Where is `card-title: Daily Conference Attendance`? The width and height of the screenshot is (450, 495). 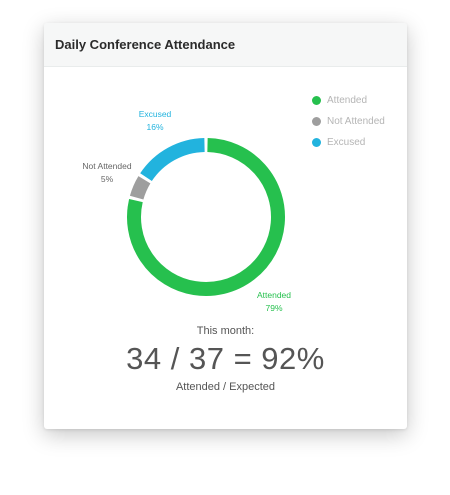
card-title: Daily Conference Attendance is located at coordinates (145, 44).